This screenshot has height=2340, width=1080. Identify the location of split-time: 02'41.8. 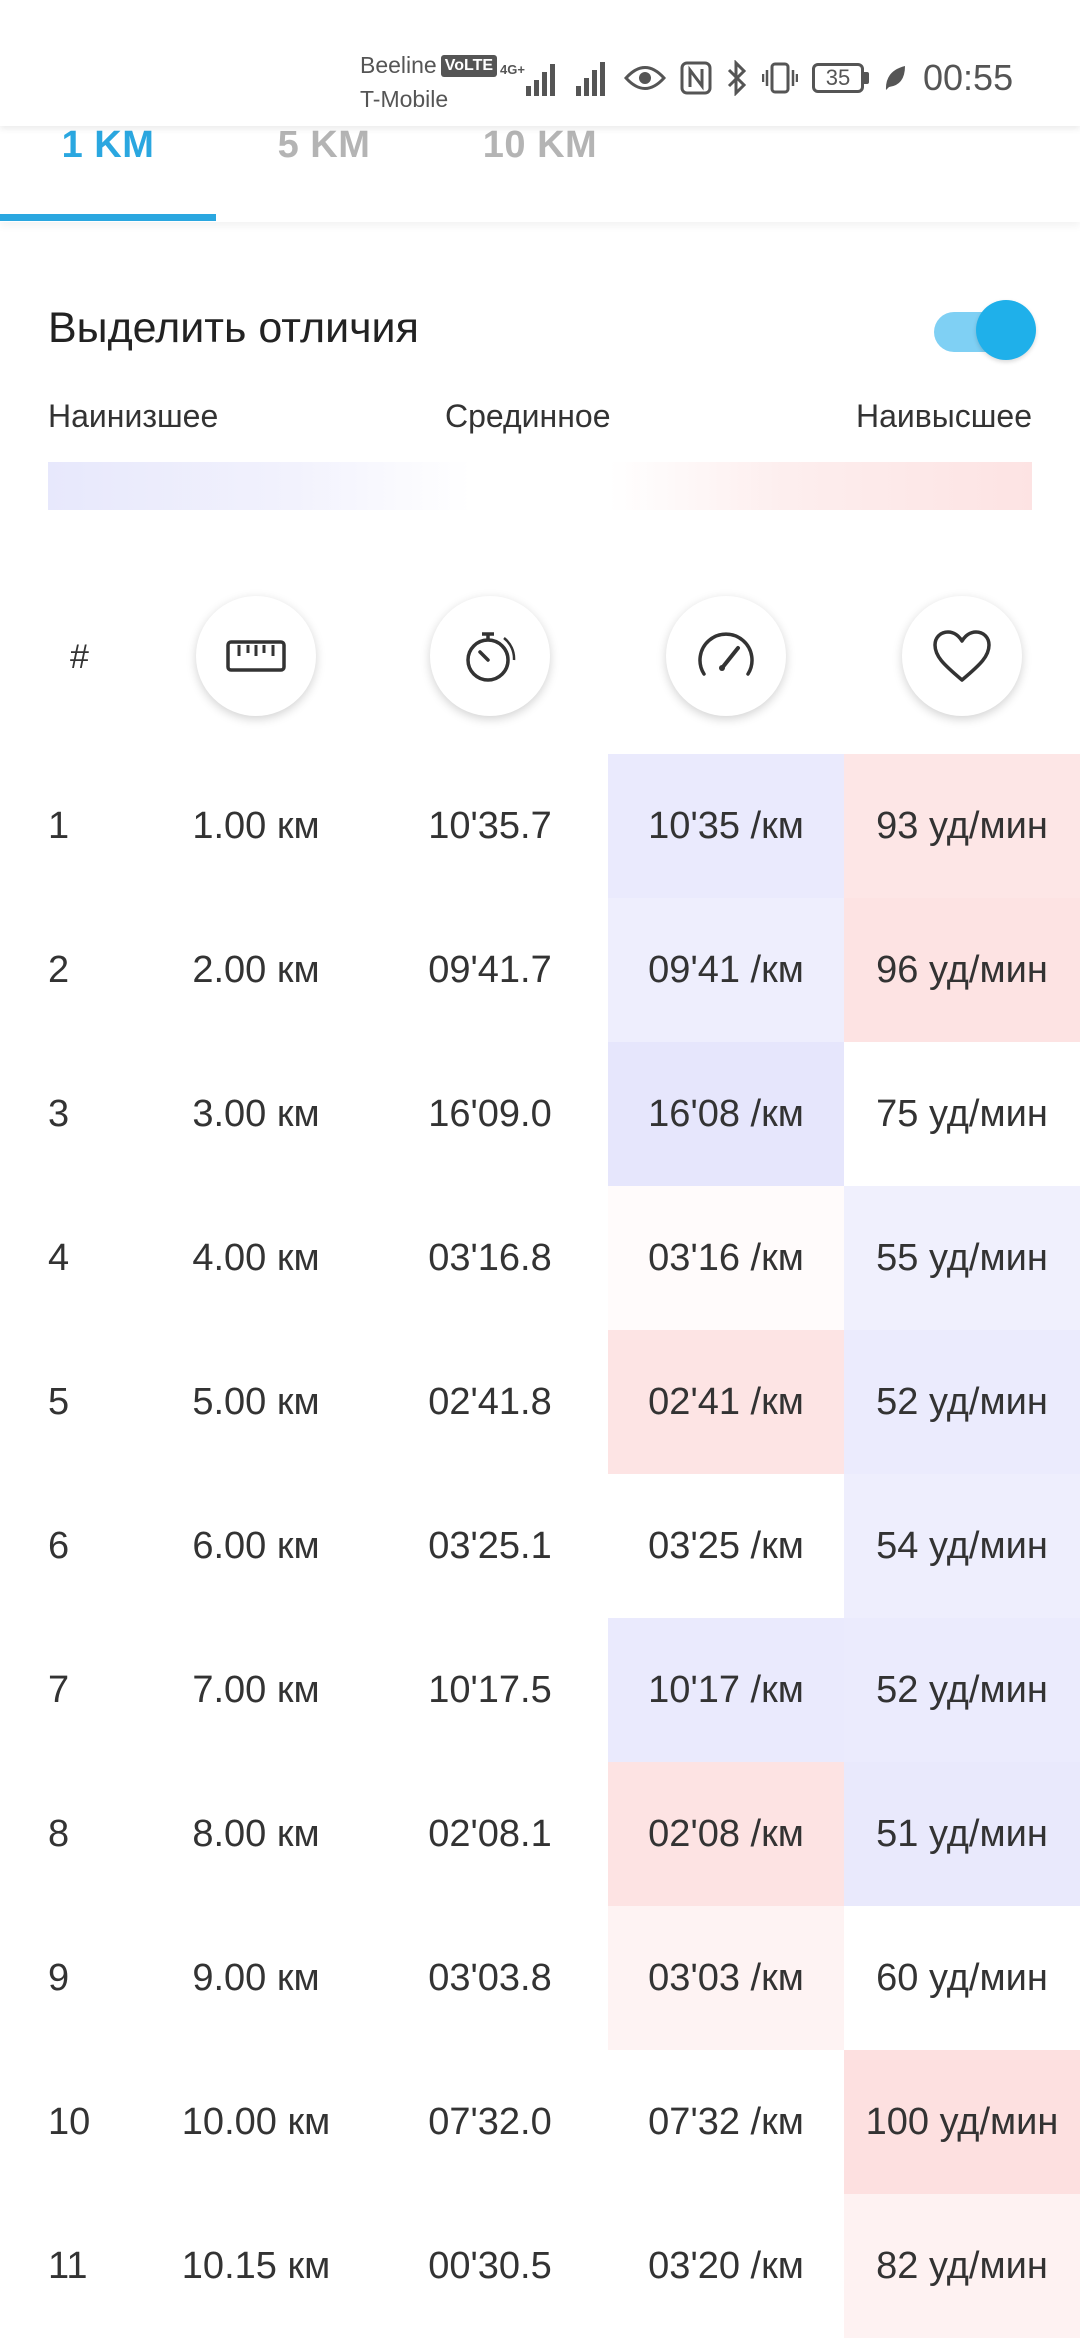
(490, 1401).